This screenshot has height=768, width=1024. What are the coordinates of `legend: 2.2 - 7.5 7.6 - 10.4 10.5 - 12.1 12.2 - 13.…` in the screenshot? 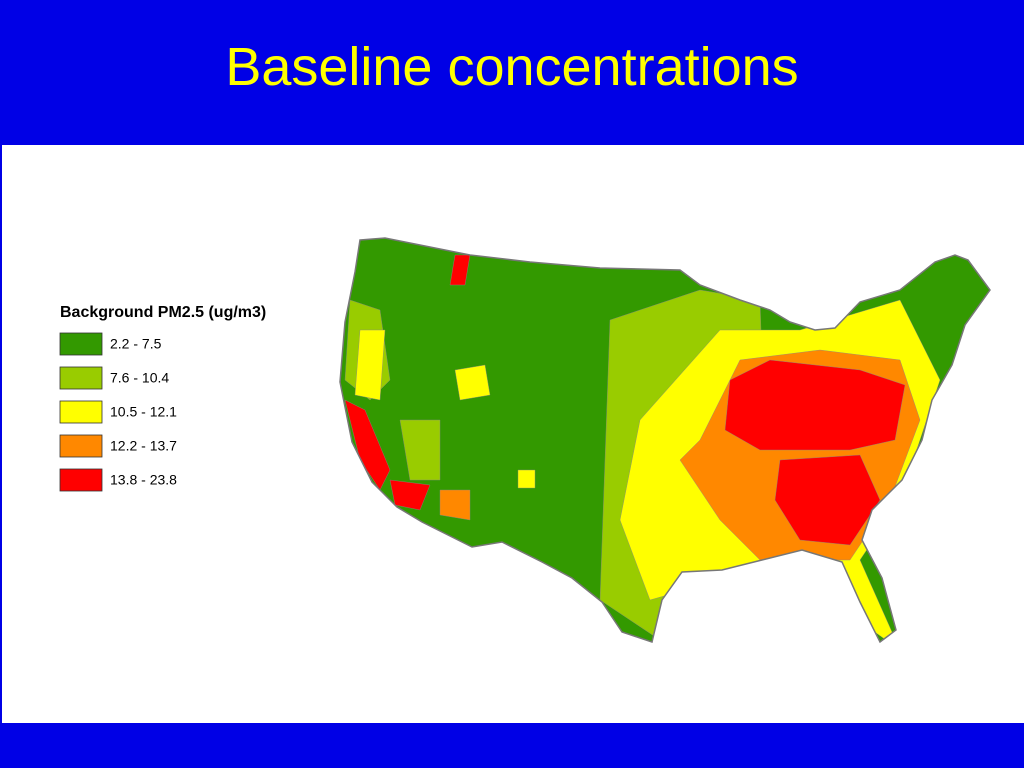 It's located at (118, 412).